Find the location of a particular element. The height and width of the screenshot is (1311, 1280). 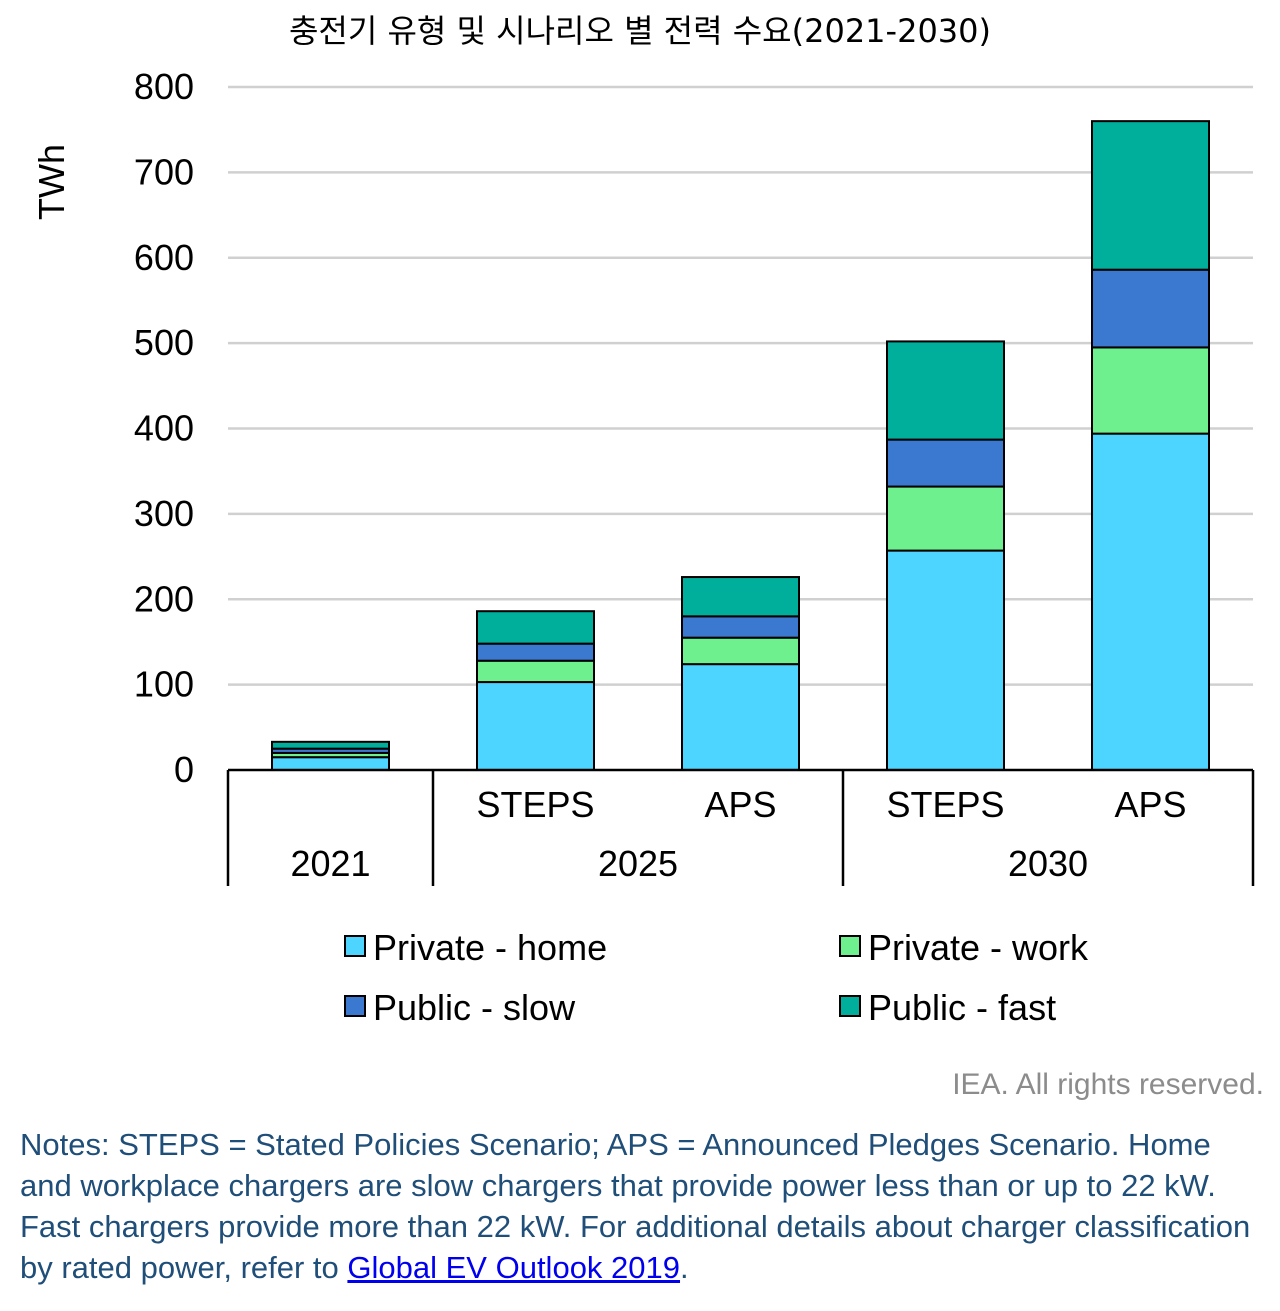

x-axis: STEPS APS STEPS APS 2021 2025 2030 is located at coordinates (740, 827).